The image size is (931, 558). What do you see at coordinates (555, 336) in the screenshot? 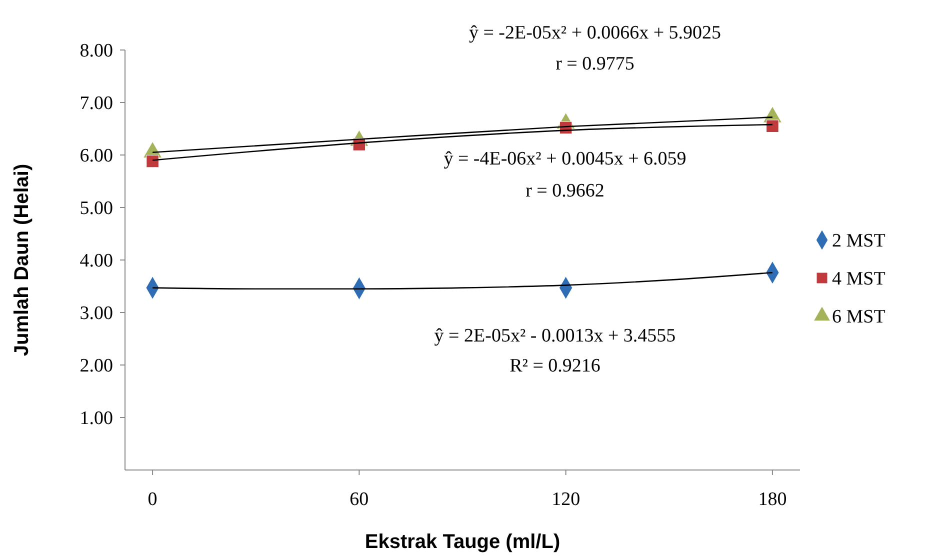
I see `annotation: ŷ = 2E-05x² - 0.0013x + 3.4555` at bounding box center [555, 336].